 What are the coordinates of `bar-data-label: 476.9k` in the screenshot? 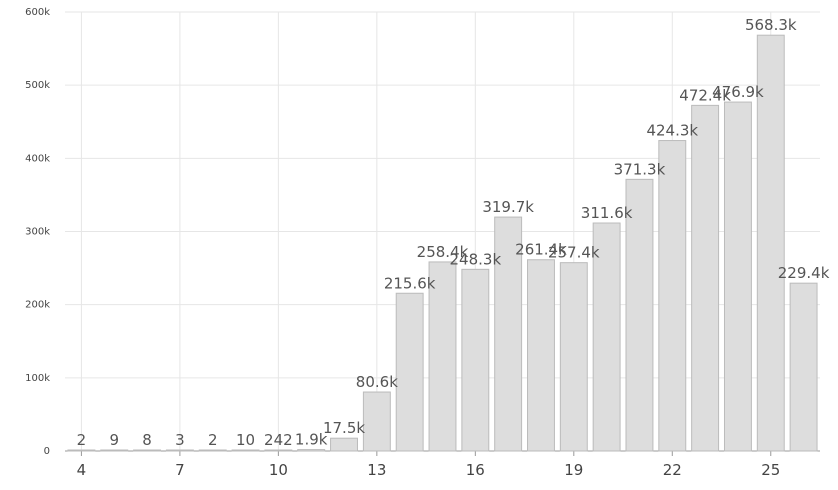 It's located at (738, 92).